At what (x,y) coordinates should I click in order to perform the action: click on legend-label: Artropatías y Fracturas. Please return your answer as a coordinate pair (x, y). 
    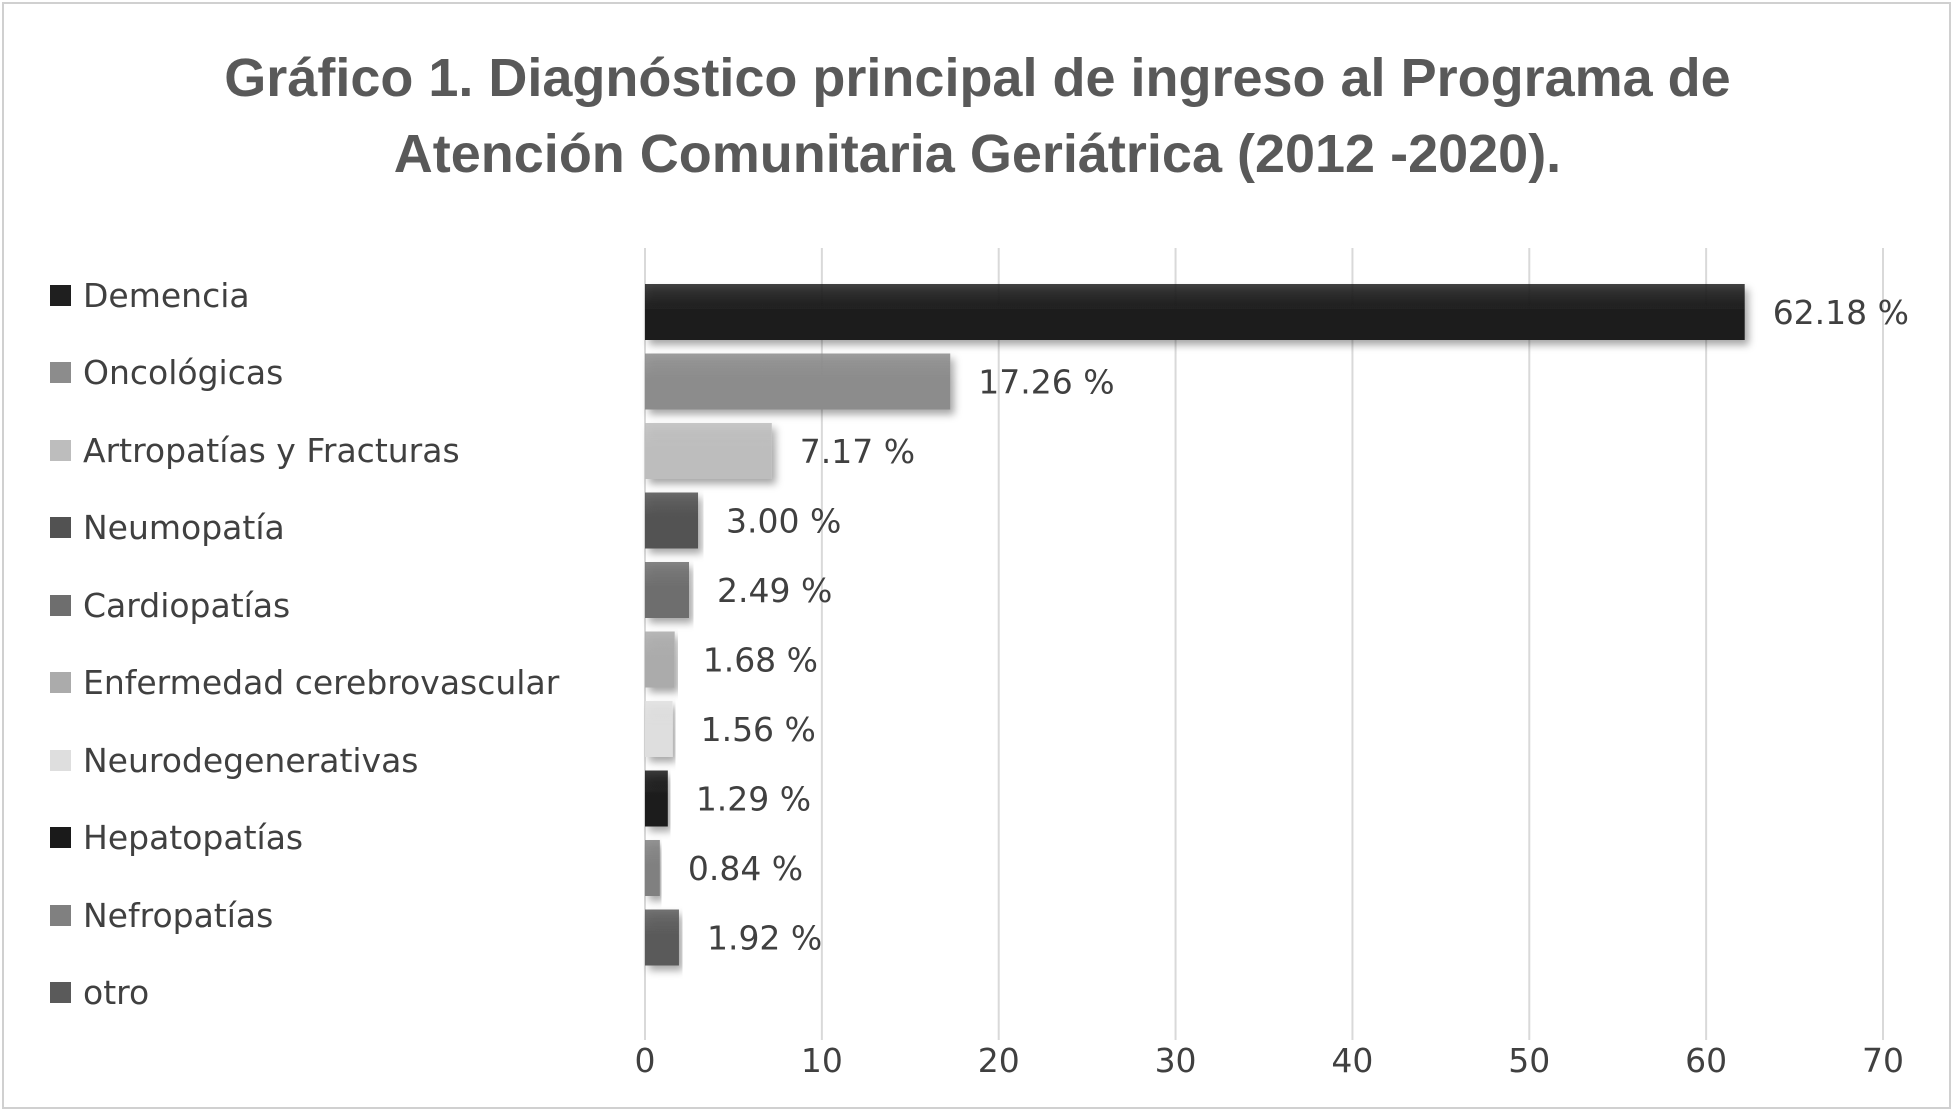
    Looking at the image, I should click on (271, 450).